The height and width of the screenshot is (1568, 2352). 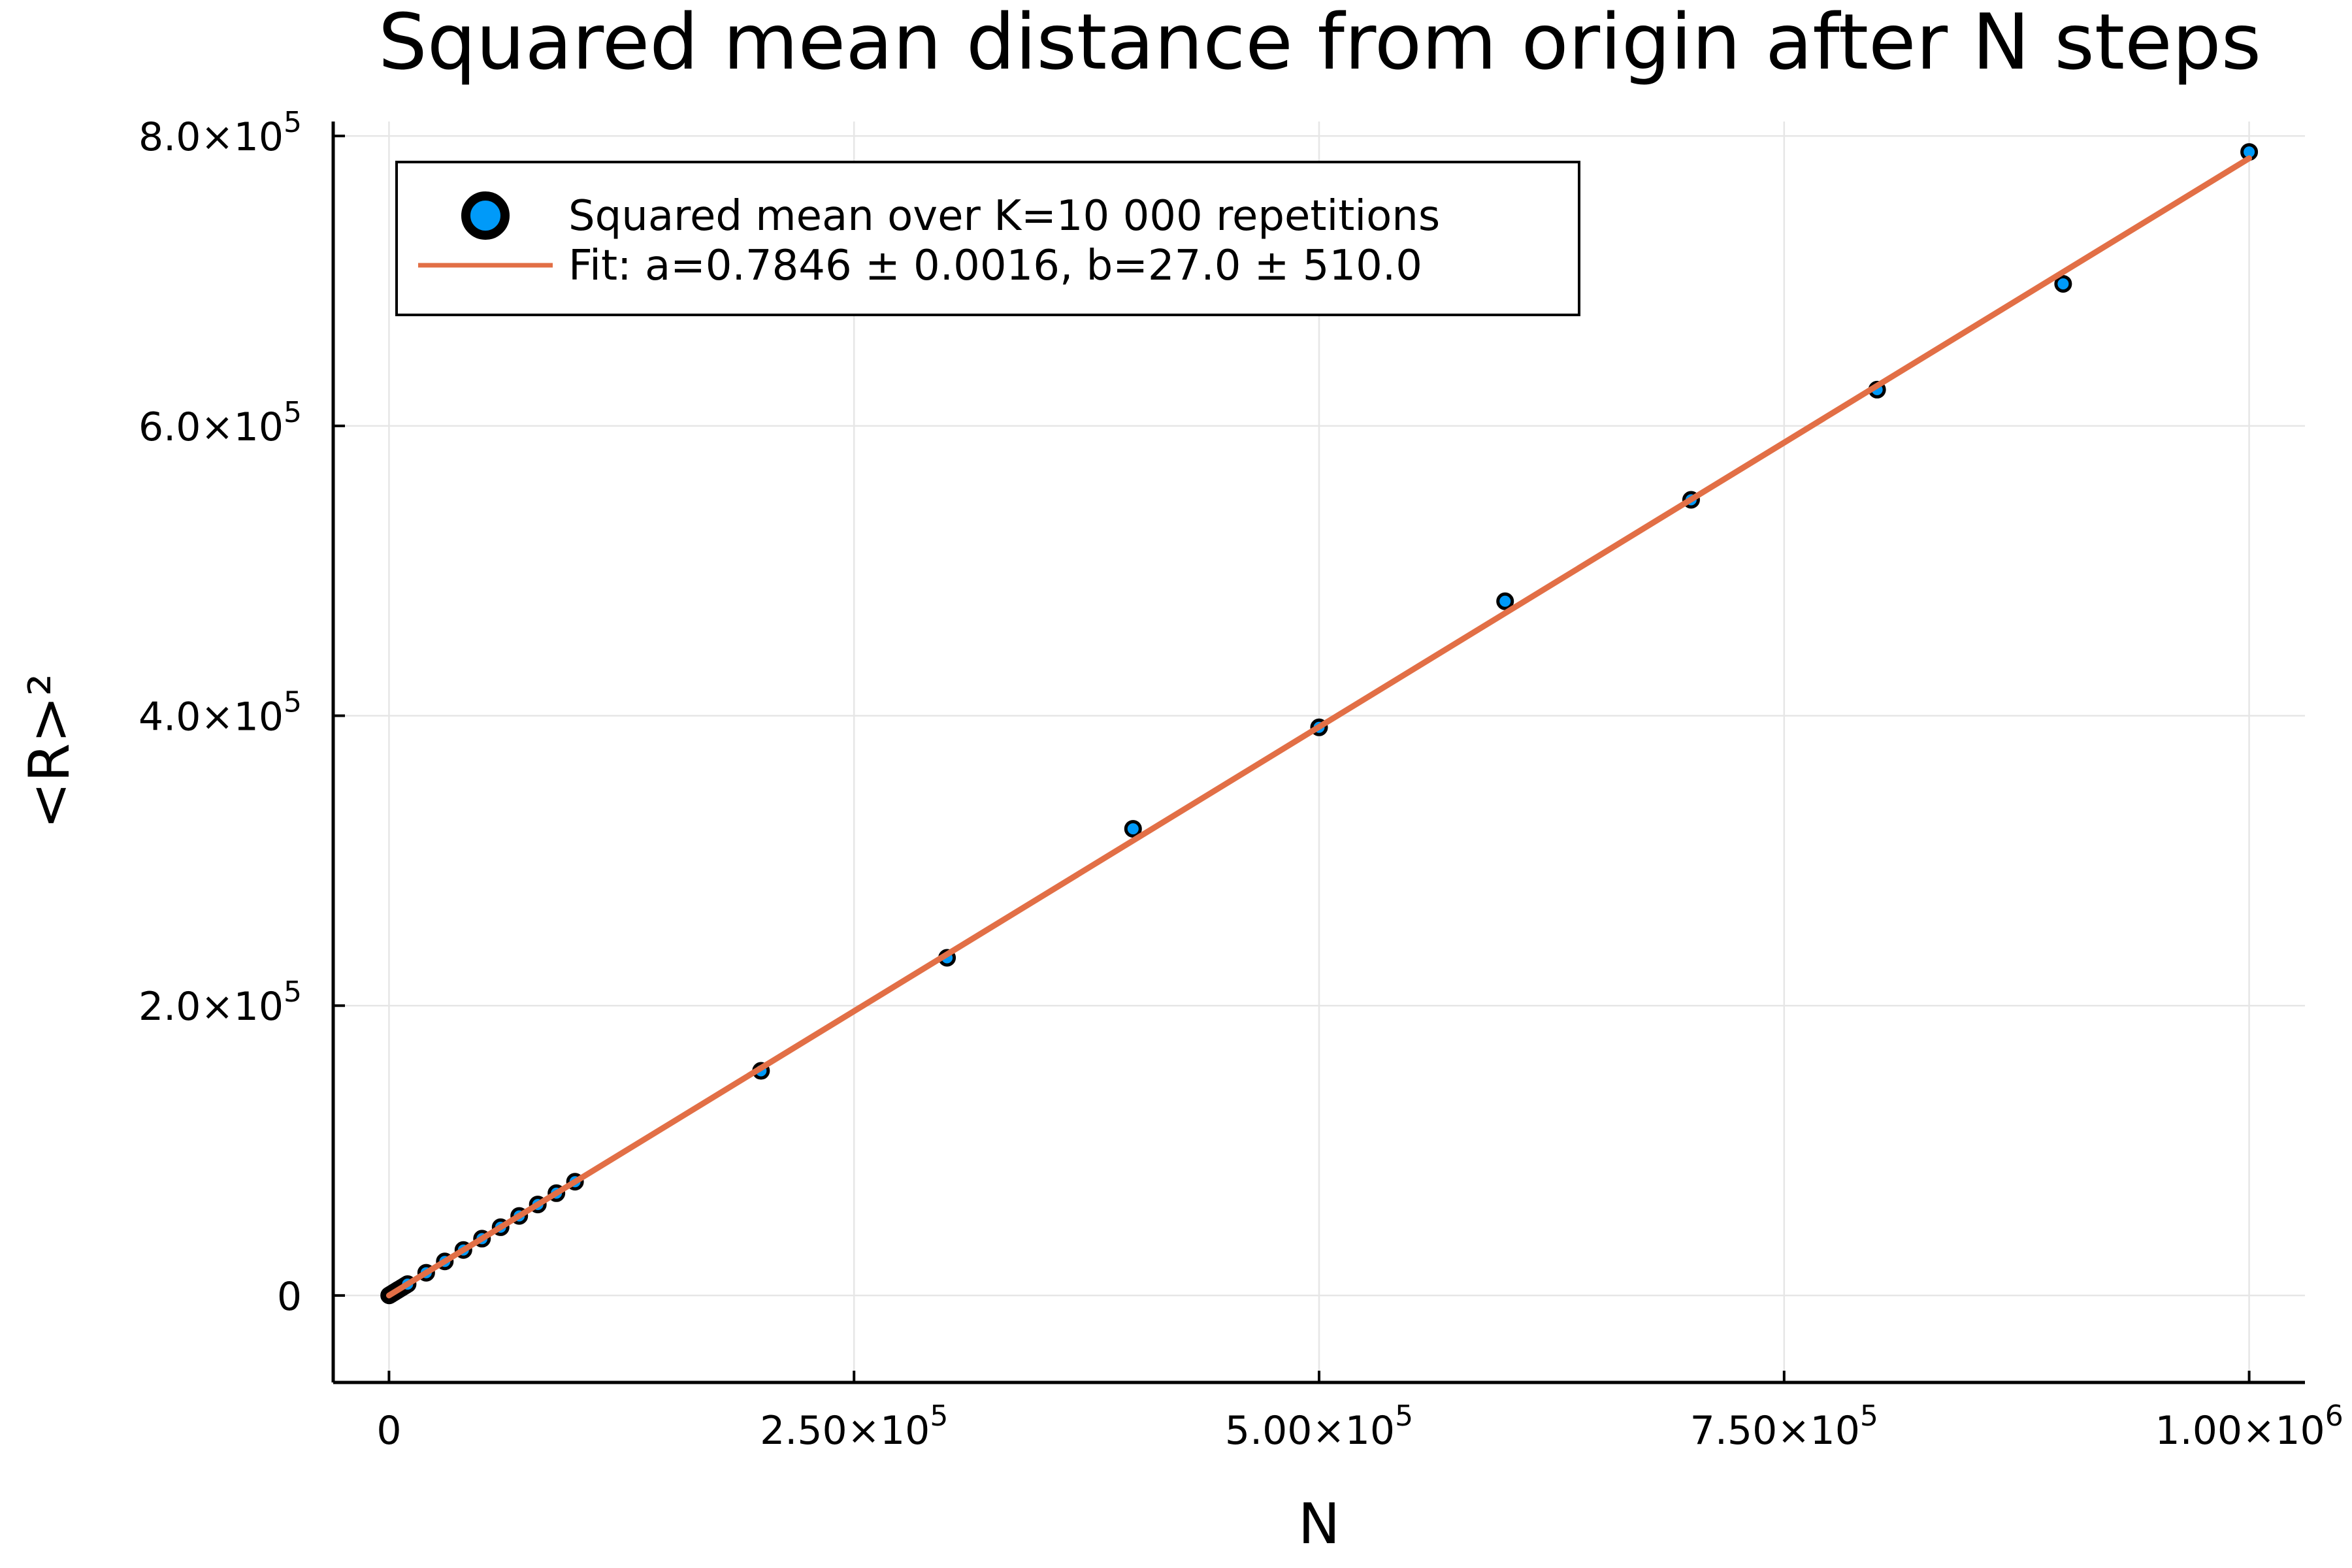 What do you see at coordinates (2249, 1426) in the screenshot?
I see `x-tick-label: 1.00×10⁶` at bounding box center [2249, 1426].